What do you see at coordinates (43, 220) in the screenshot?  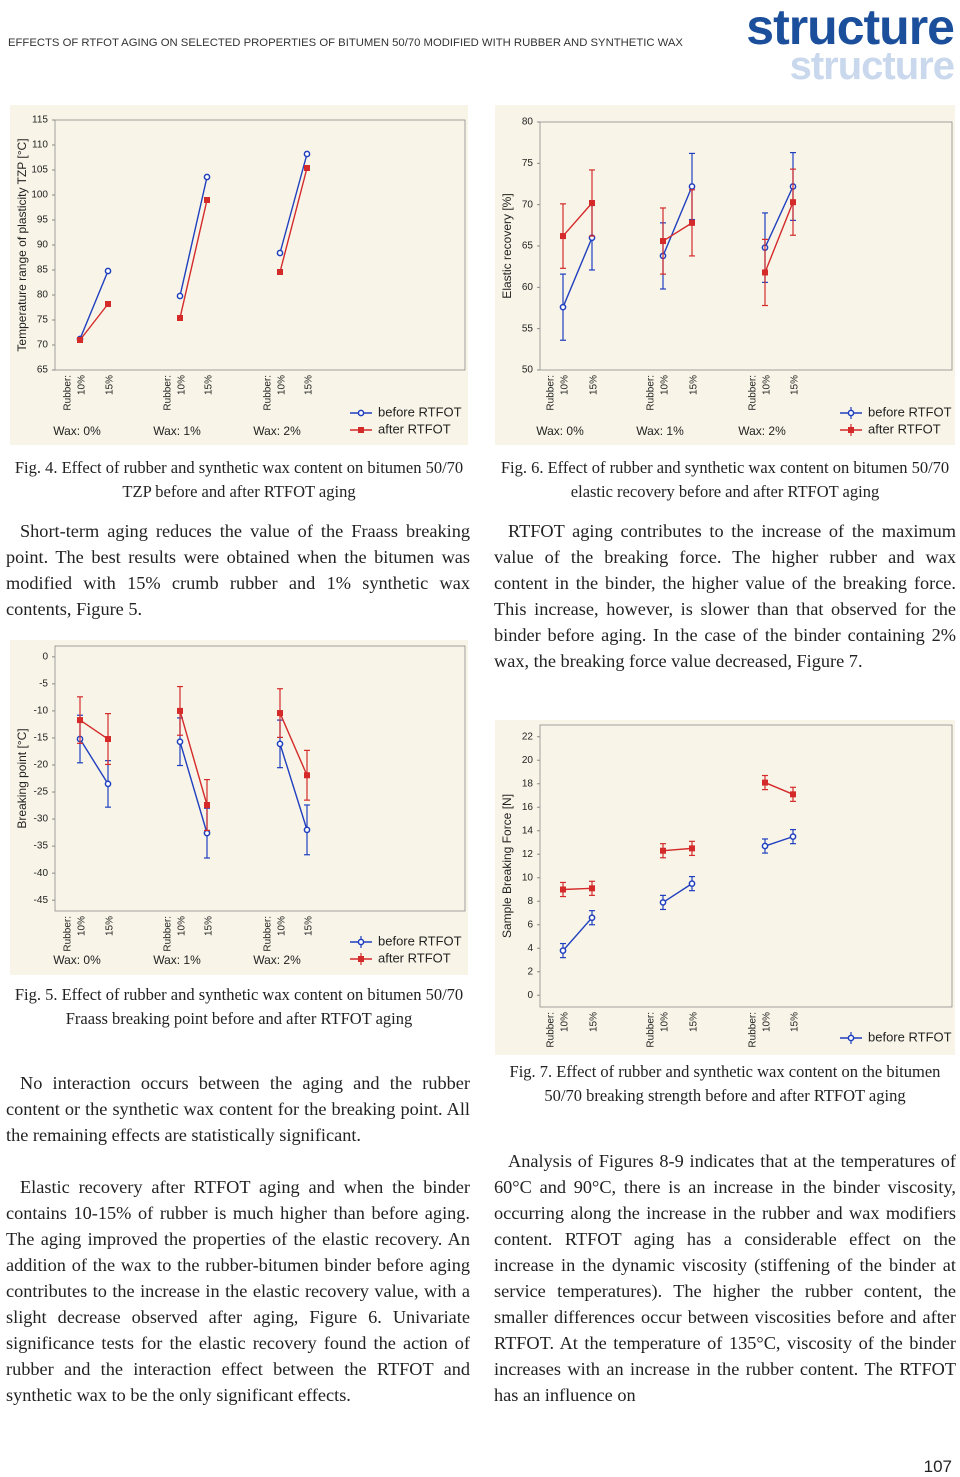 I see `y-tick-label: 95` at bounding box center [43, 220].